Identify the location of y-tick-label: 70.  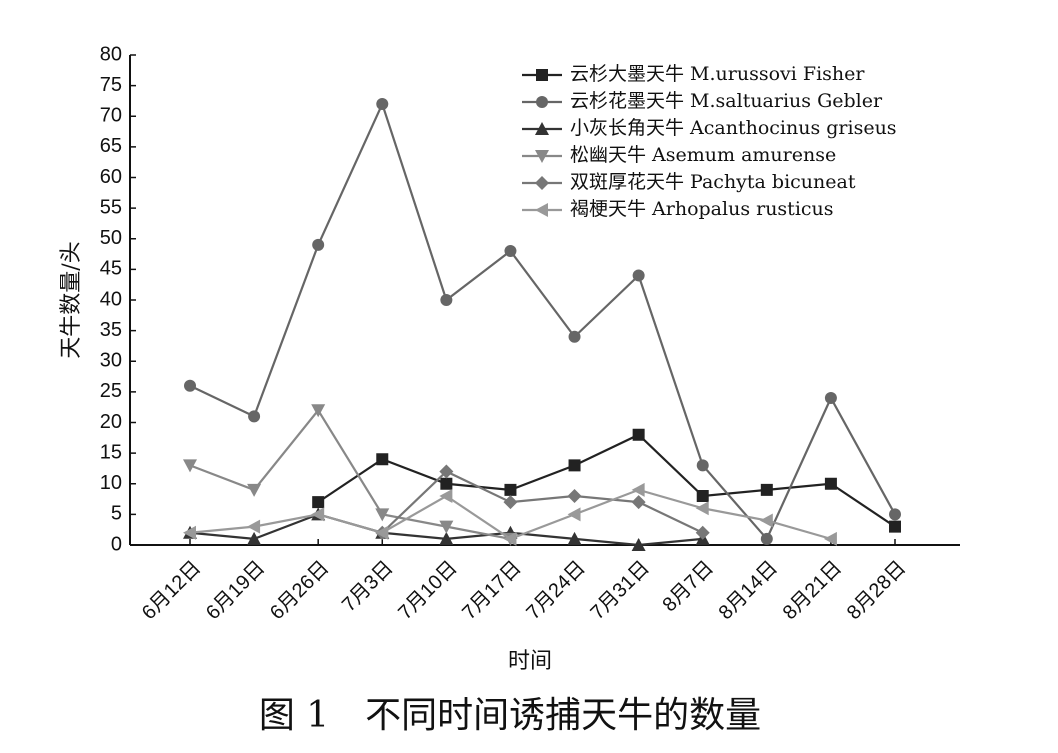
(111, 116).